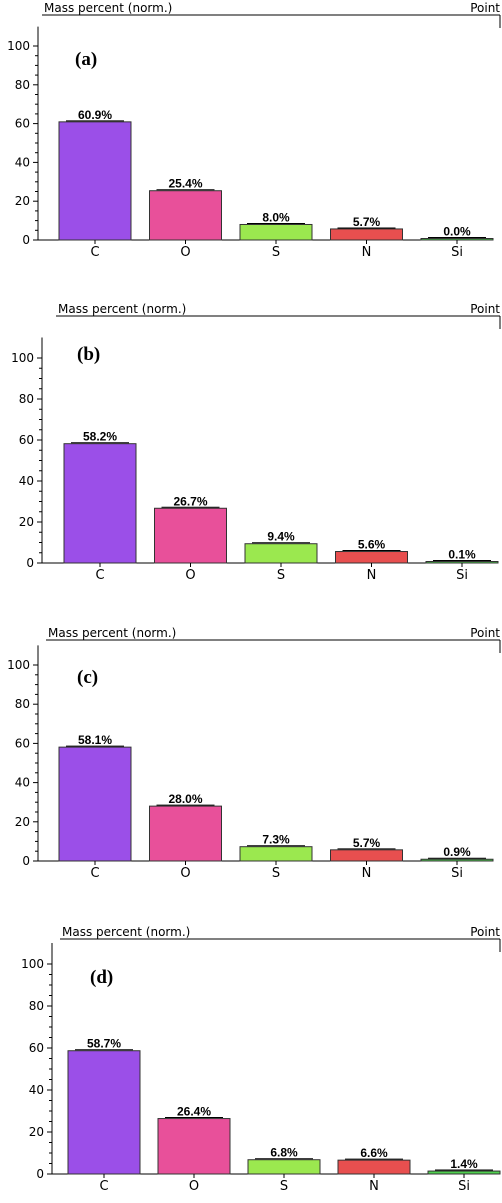  Describe the element at coordinates (276, 217) in the screenshot. I see `value-label-S: 8.0%` at that location.